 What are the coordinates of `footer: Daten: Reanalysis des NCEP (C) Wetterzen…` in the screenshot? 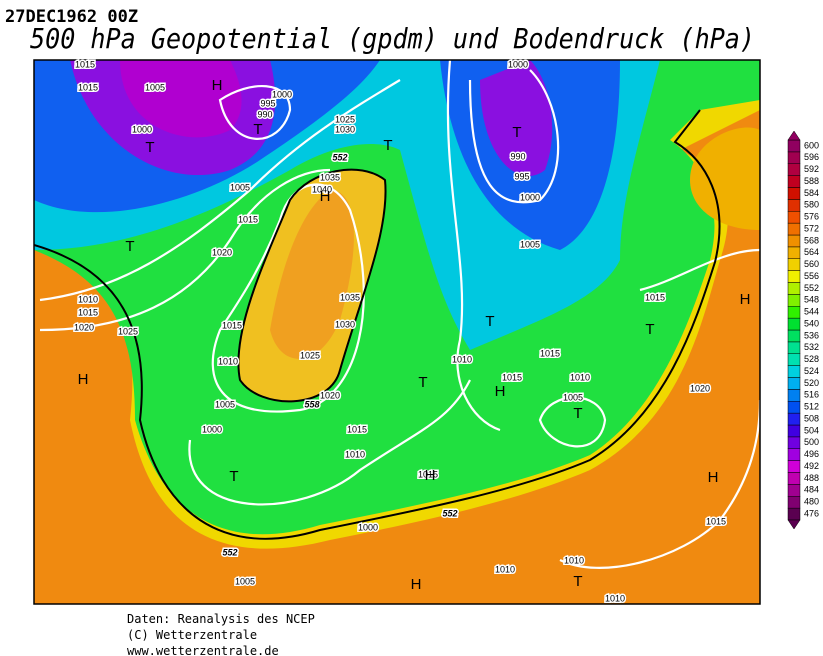 It's located at (221, 634).